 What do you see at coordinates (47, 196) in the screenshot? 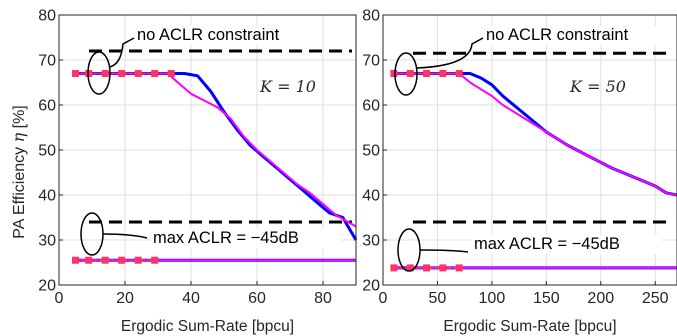
I see `left-y-tick-label: 40` at bounding box center [47, 196].